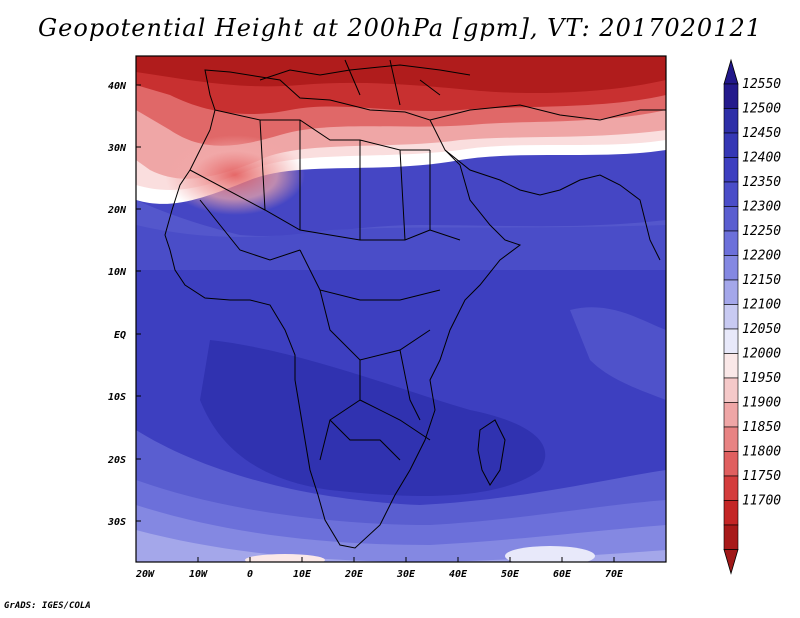 This screenshot has height=618, width=800. What do you see at coordinates (116, 522) in the screenshot?
I see `lat-label: 30S` at bounding box center [116, 522].